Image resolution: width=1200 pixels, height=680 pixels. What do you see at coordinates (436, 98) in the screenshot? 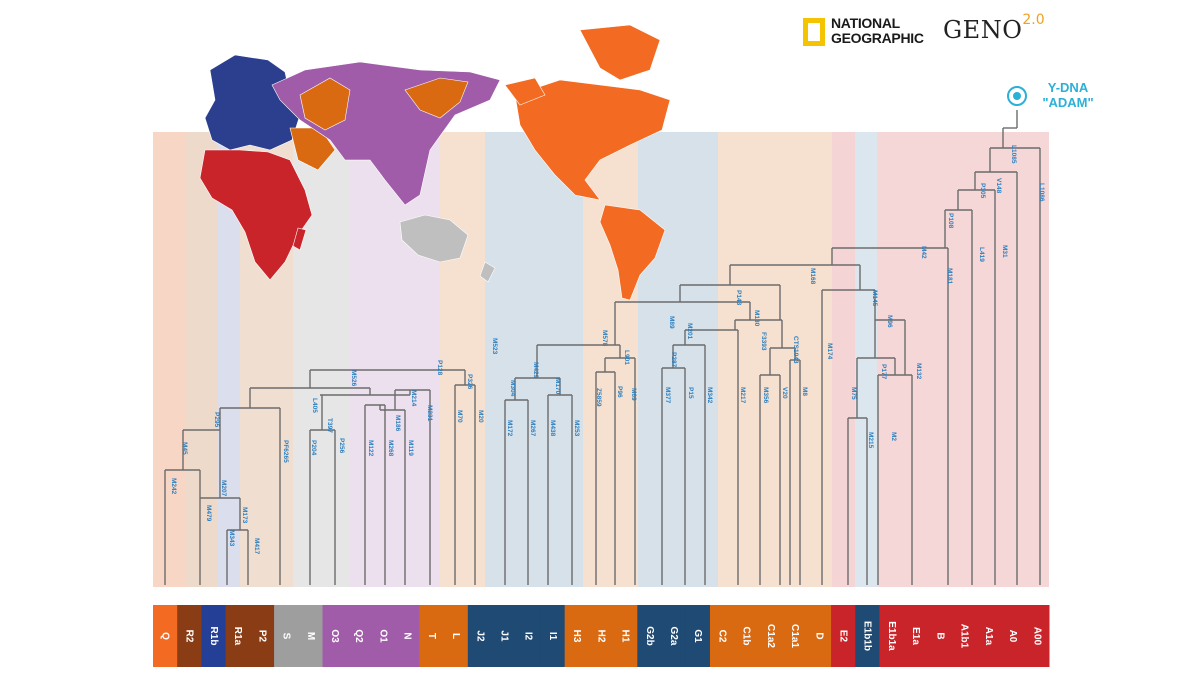
I see `map-east-asia-orange` at bounding box center [436, 98].